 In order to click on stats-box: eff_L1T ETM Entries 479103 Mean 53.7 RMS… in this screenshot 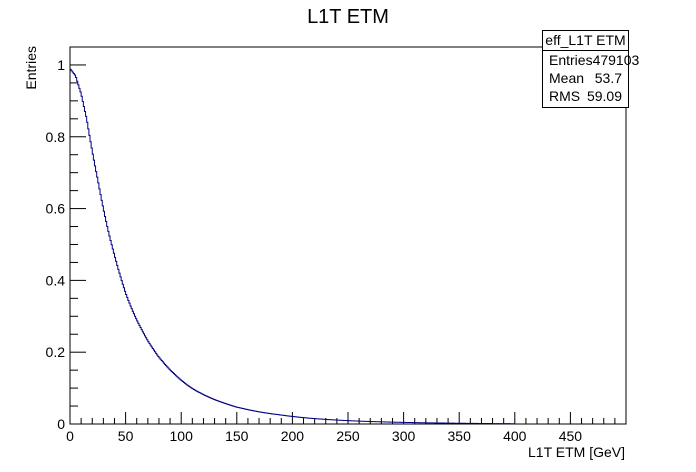, I will do `click(590, 69)`.